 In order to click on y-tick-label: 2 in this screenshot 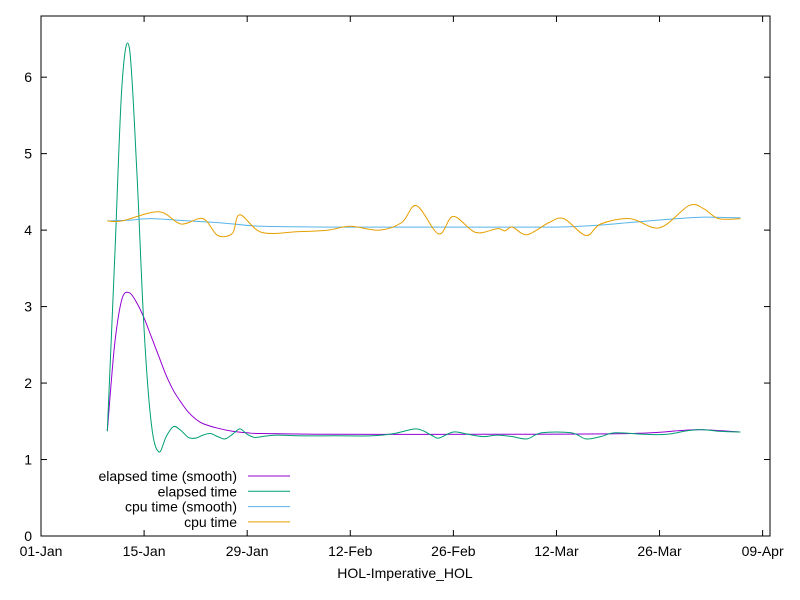, I will do `click(28, 383)`.